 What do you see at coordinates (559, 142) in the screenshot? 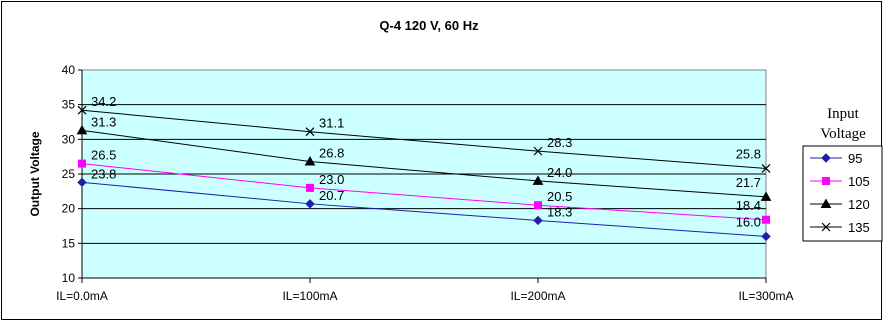
I see `data-label-135-3: 28.3` at bounding box center [559, 142].